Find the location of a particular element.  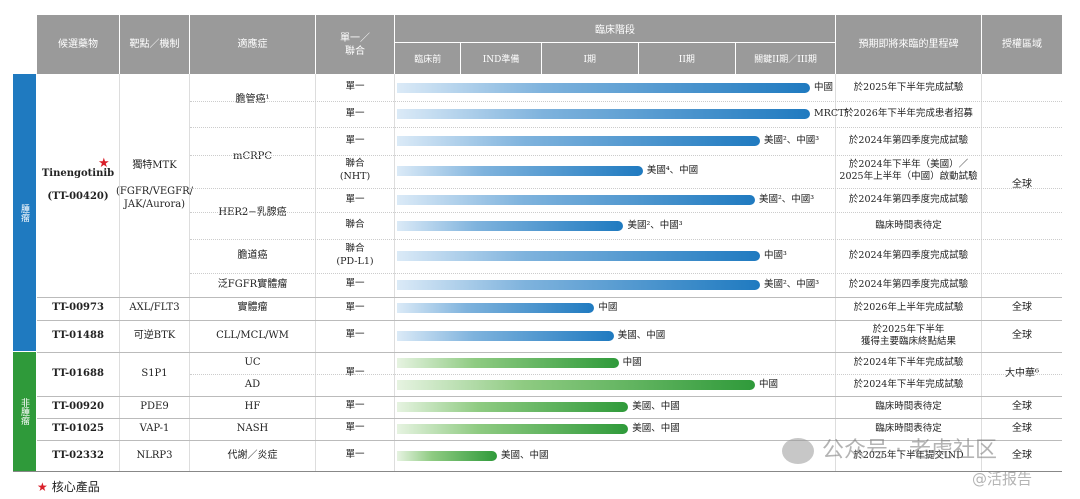

milestone-cell: 於2025年下半年 獲得主要臨床終點結果 is located at coordinates (908, 335).